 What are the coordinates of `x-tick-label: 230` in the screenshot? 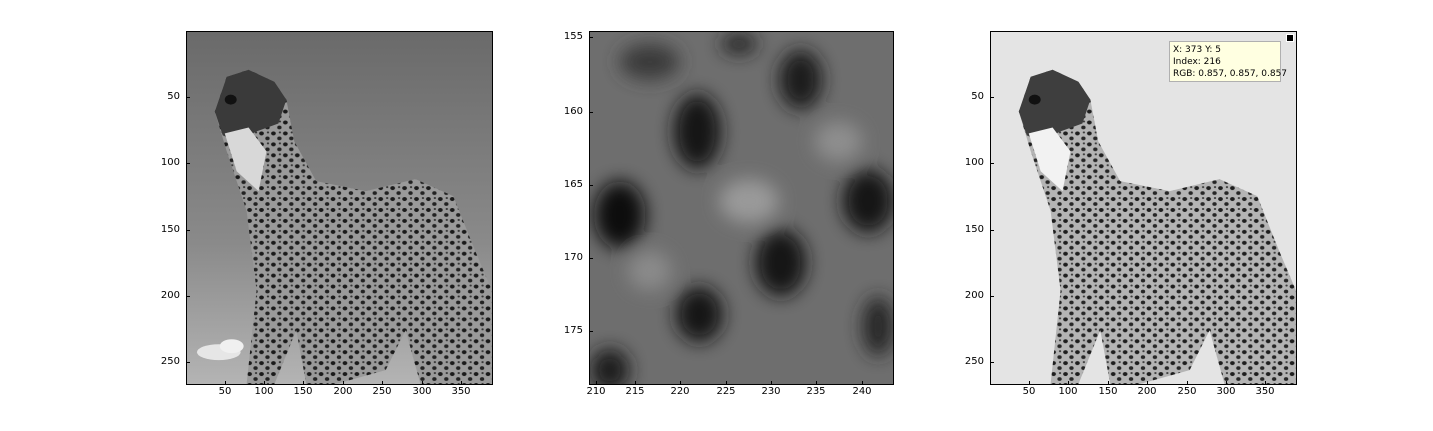 It's located at (771, 391).